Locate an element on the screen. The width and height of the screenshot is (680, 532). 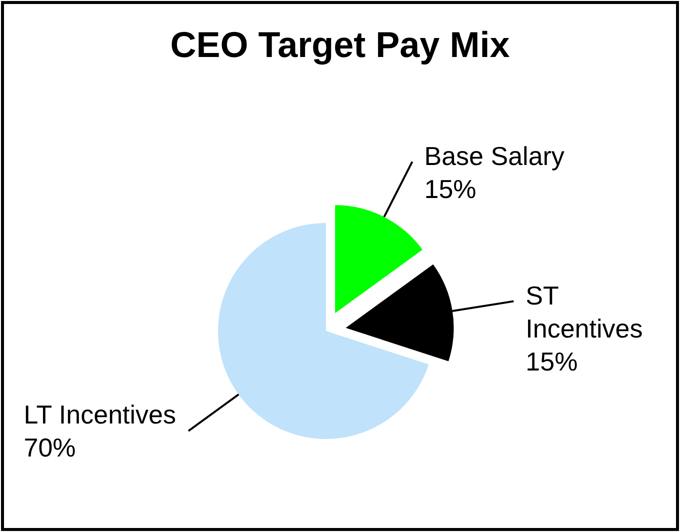
chart-title: CEO Target Pay Mix is located at coordinates (340, 45).